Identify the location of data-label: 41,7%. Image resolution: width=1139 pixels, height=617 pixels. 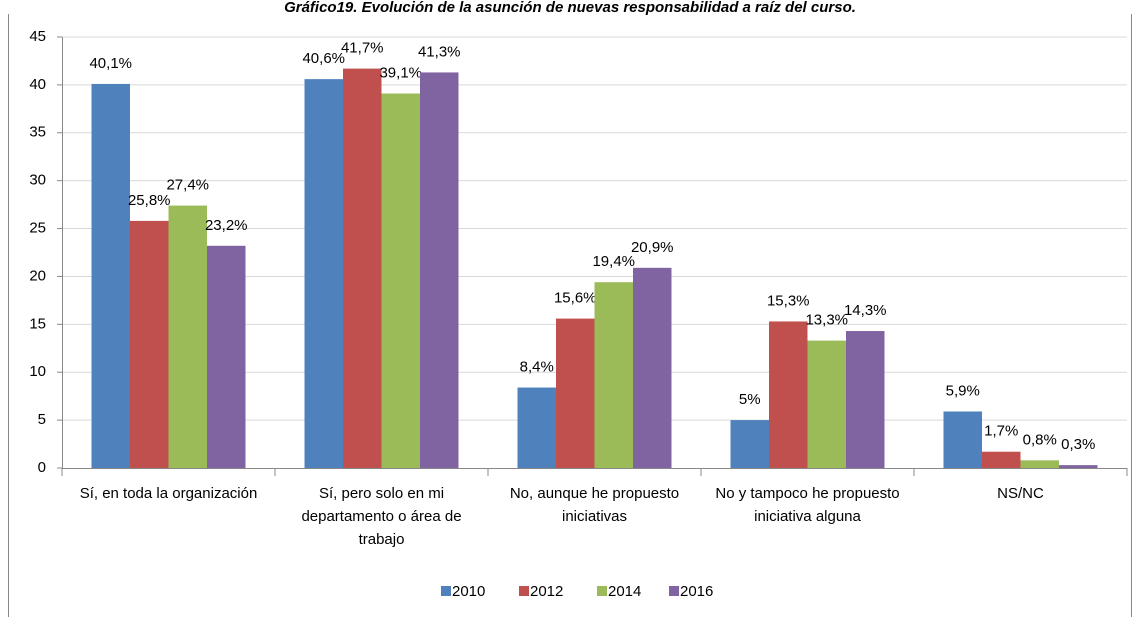
(362, 48).